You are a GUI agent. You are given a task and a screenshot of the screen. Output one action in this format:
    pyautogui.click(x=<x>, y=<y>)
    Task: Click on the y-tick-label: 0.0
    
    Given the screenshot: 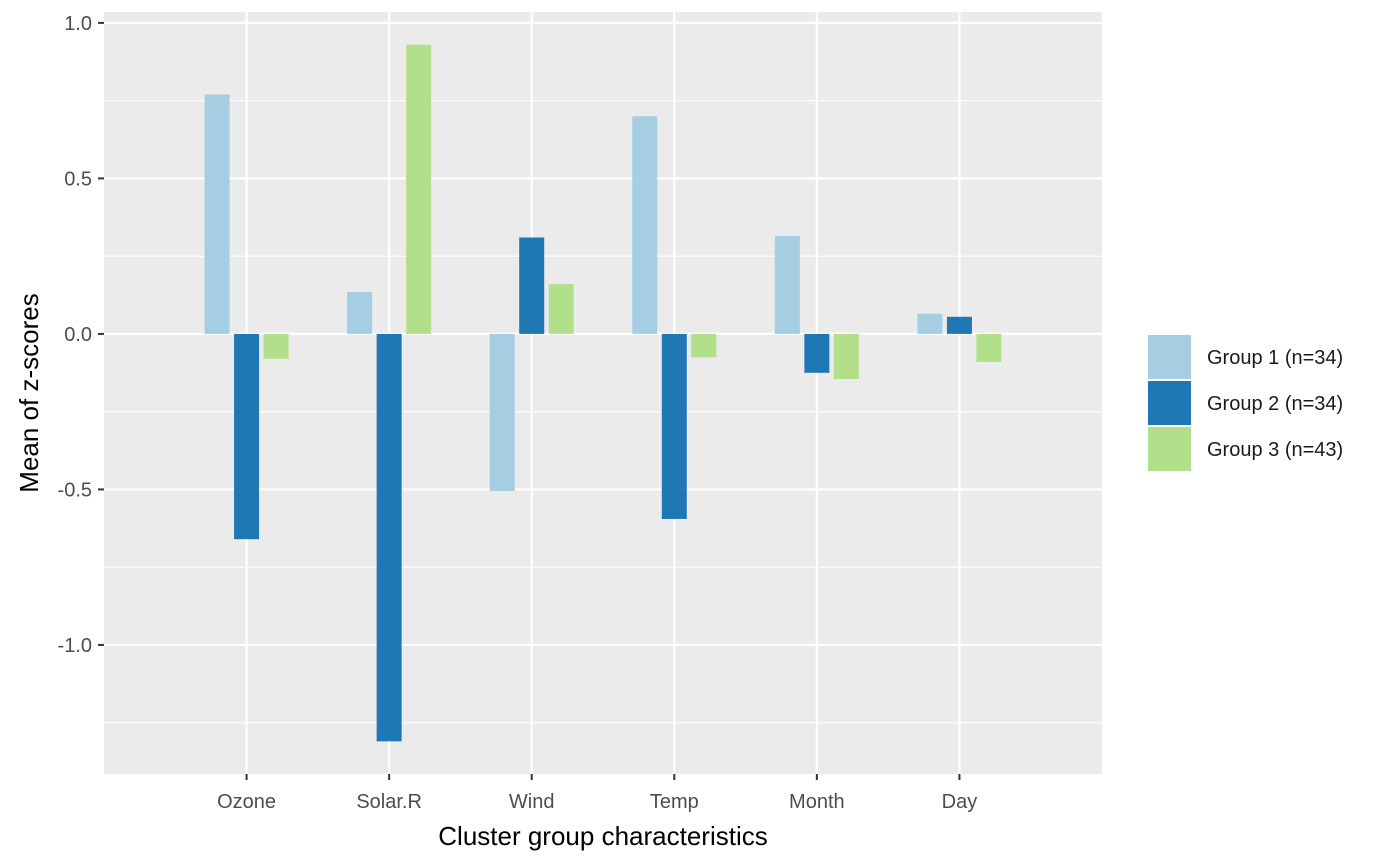 What is the action you would take?
    pyautogui.click(x=78, y=335)
    